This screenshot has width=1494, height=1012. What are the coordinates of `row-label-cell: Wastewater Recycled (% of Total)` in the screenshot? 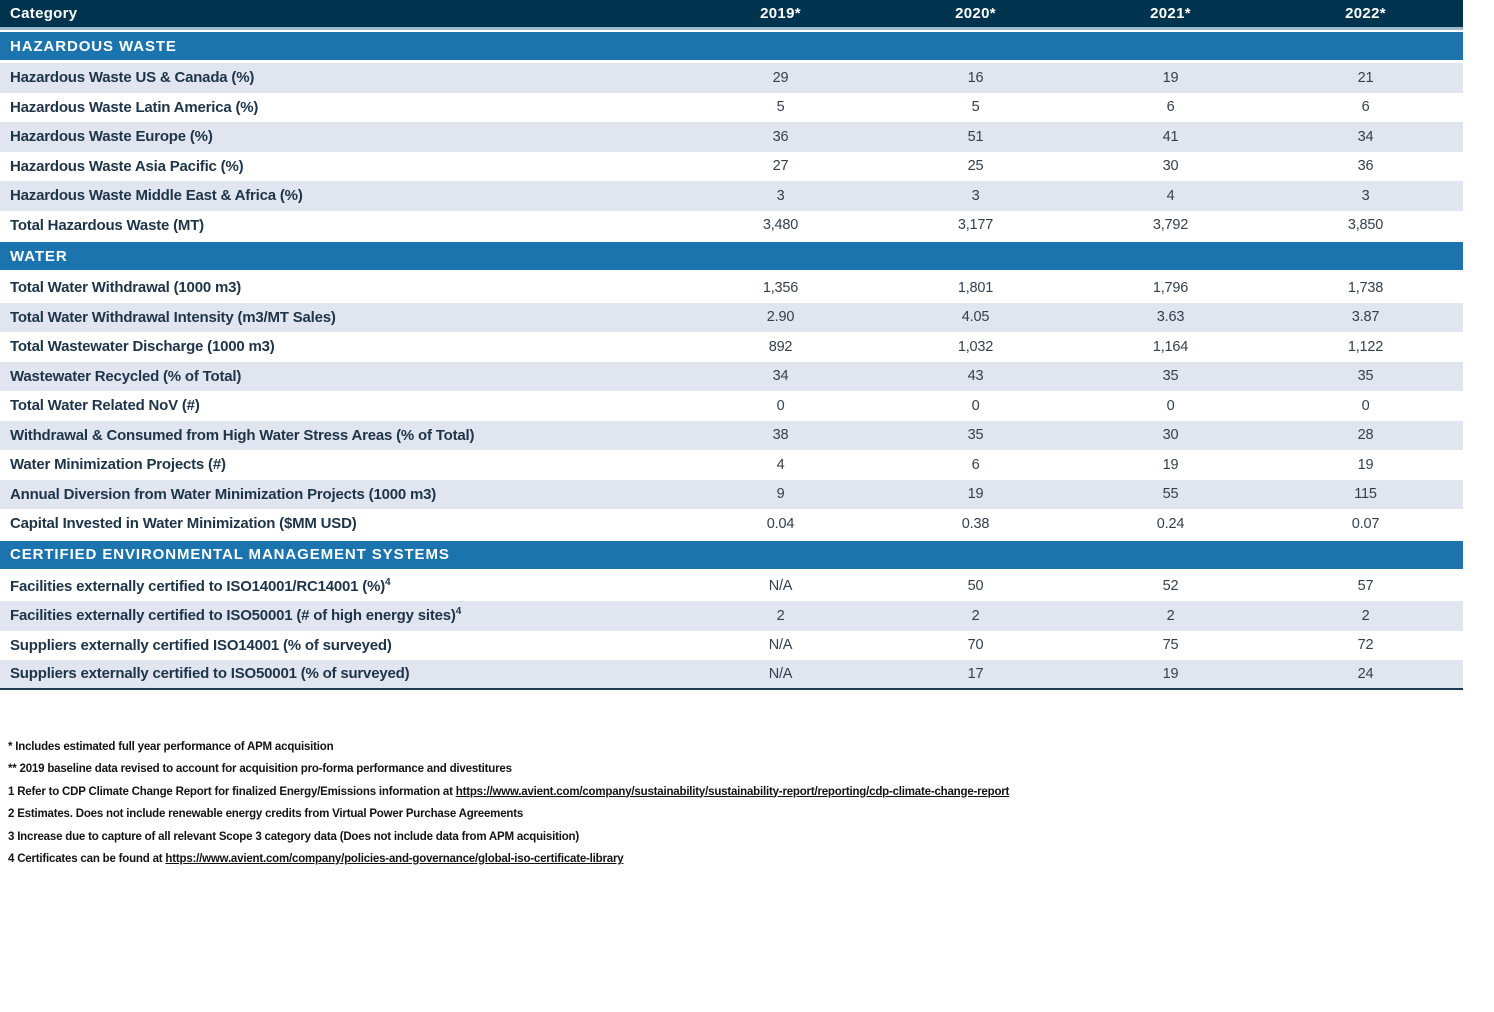 It's located at (341, 377).